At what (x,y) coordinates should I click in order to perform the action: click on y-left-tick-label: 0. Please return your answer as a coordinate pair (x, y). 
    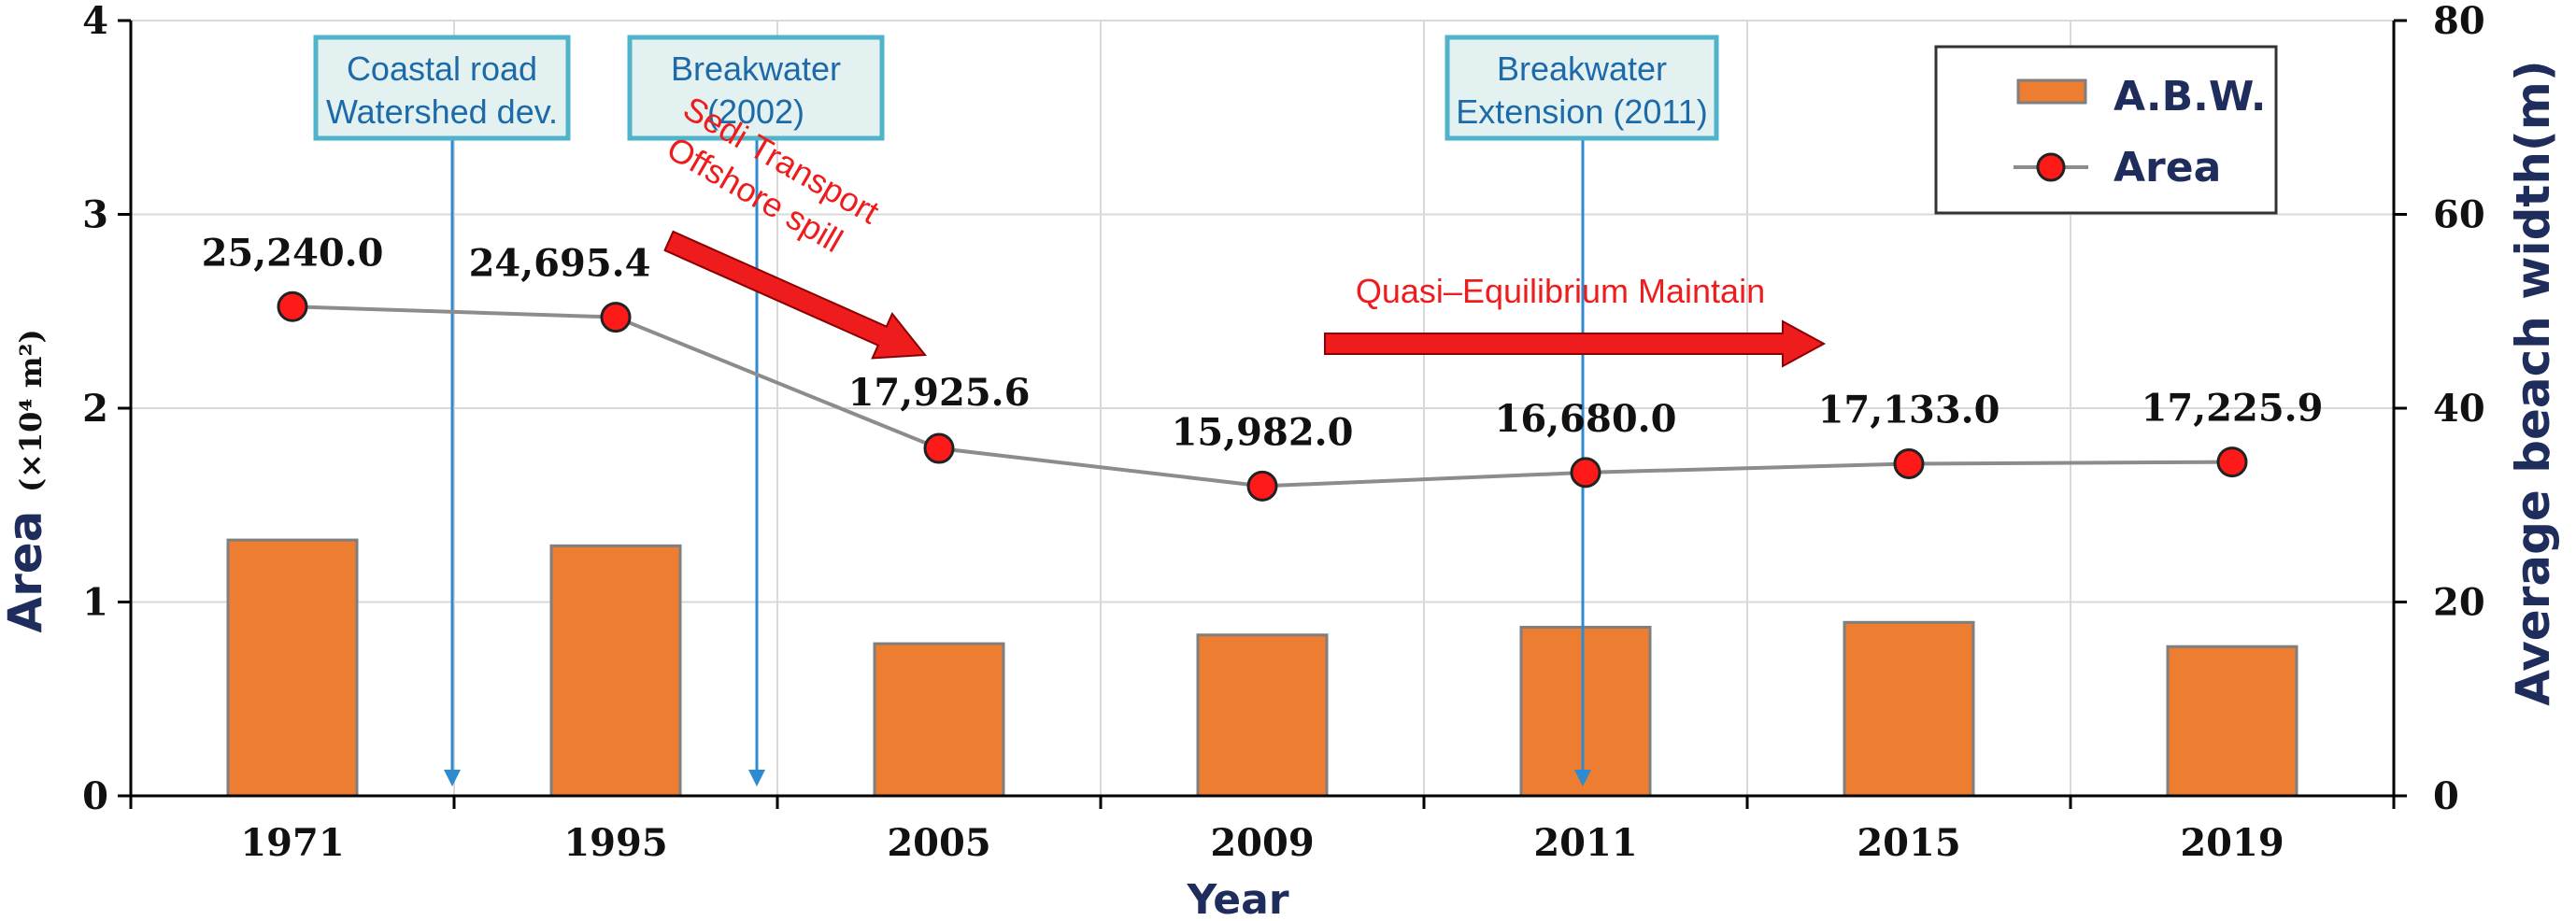
    Looking at the image, I should click on (95, 796).